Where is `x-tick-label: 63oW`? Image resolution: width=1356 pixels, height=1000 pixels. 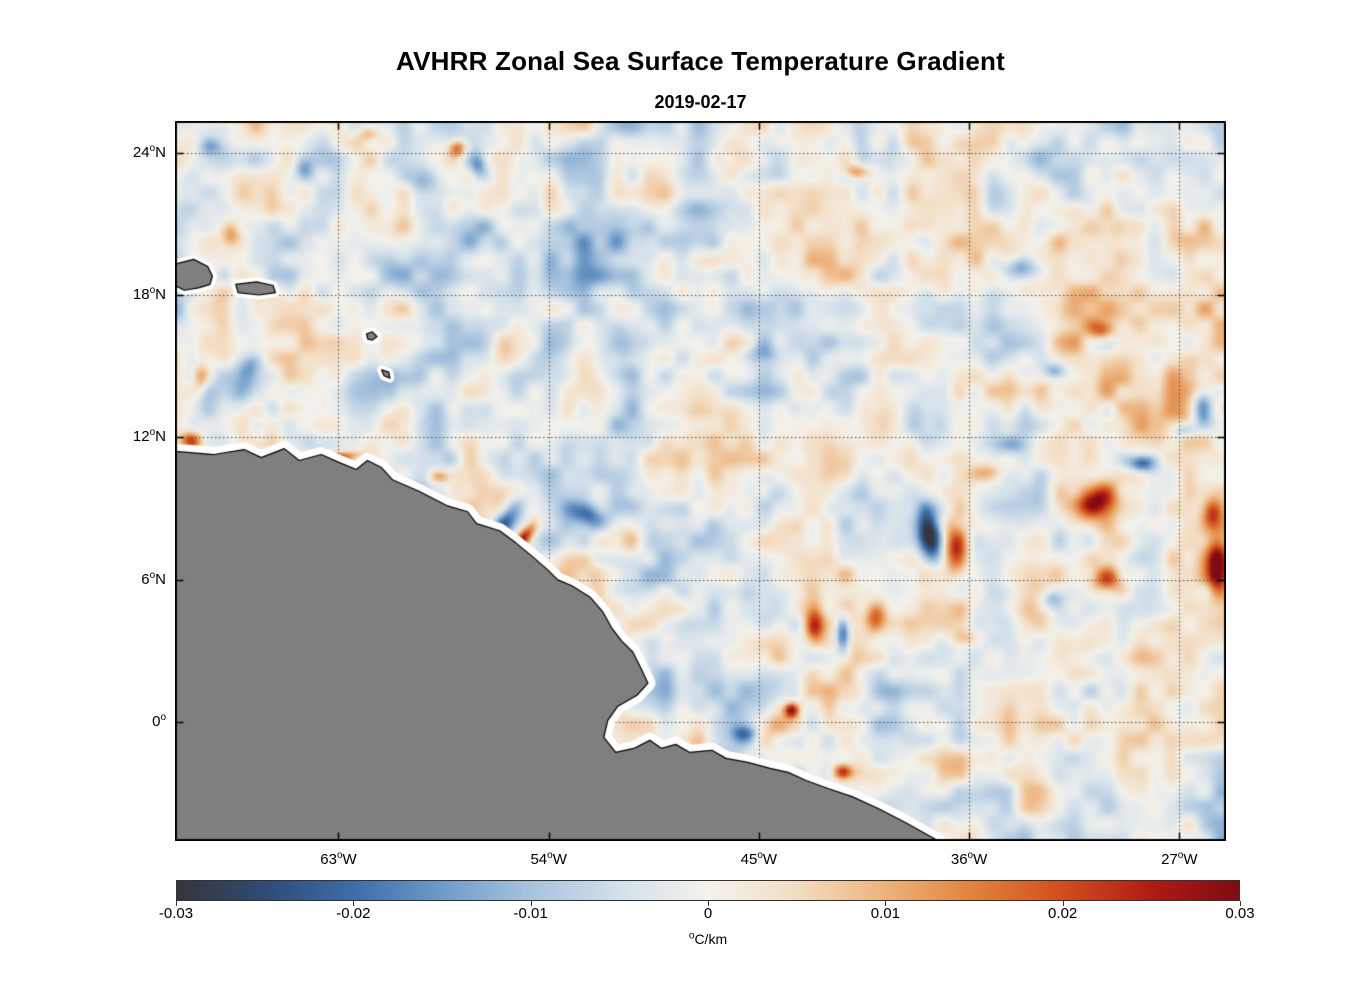 x-tick-label: 63oW is located at coordinates (338, 859).